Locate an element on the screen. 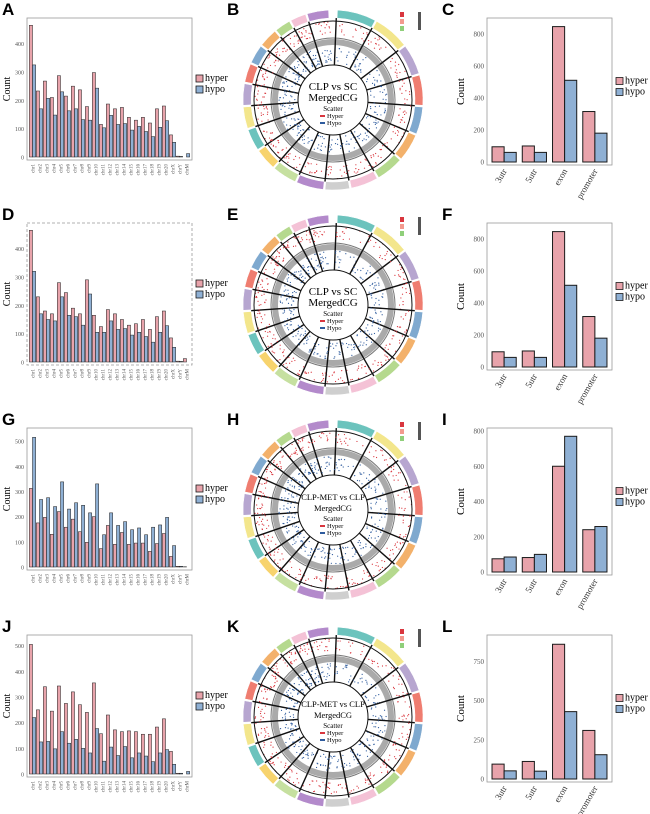 This screenshot has height=814, width=650. bar-hypo-chr19 is located at coordinates (160, 546).